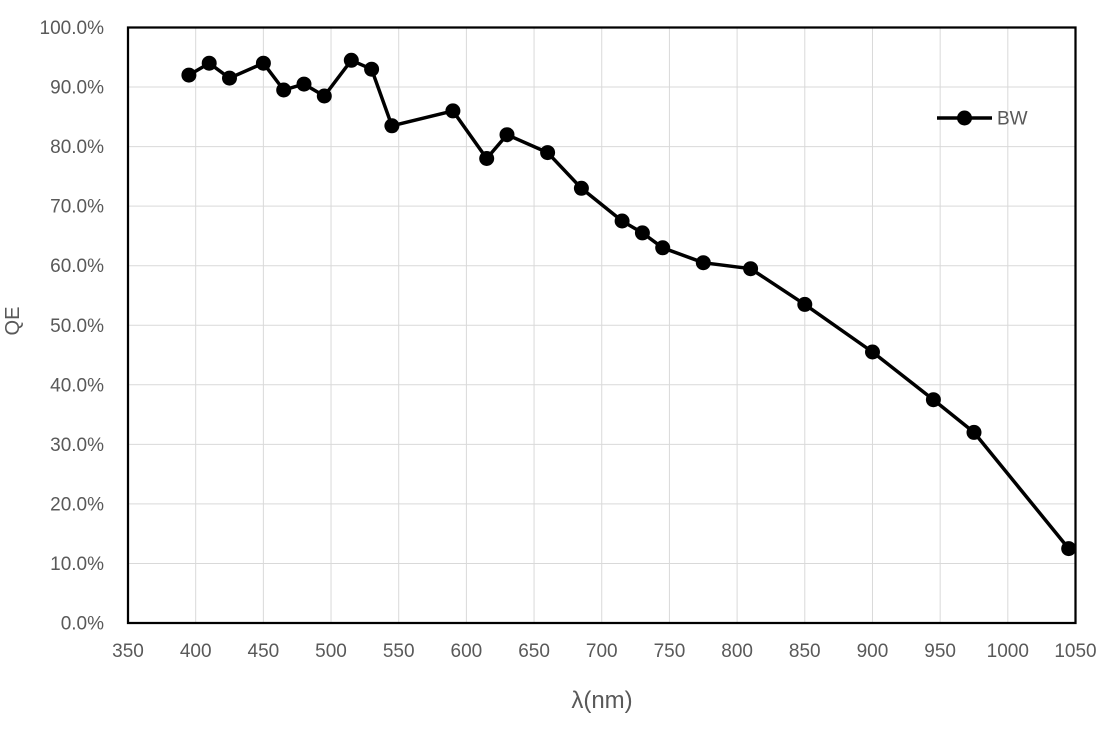  I want to click on legend-marker-icon, so click(964, 118).